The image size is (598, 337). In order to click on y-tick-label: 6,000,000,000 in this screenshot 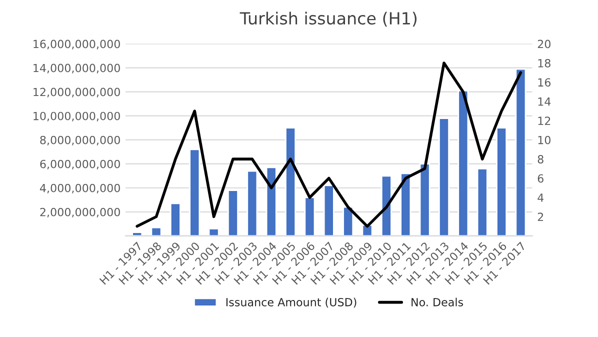, I will do `click(80, 165)`.